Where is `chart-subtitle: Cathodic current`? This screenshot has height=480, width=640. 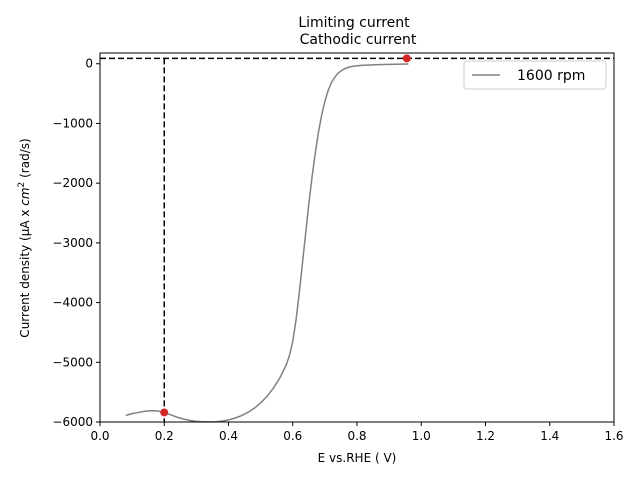
chart-subtitle: Cathodic current is located at coordinates (358, 40).